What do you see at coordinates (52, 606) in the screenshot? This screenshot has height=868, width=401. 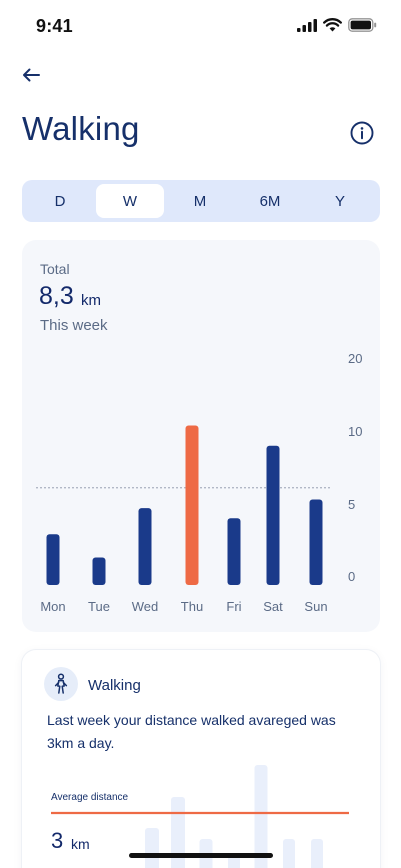 I see `x-tick-label: Mon` at bounding box center [52, 606].